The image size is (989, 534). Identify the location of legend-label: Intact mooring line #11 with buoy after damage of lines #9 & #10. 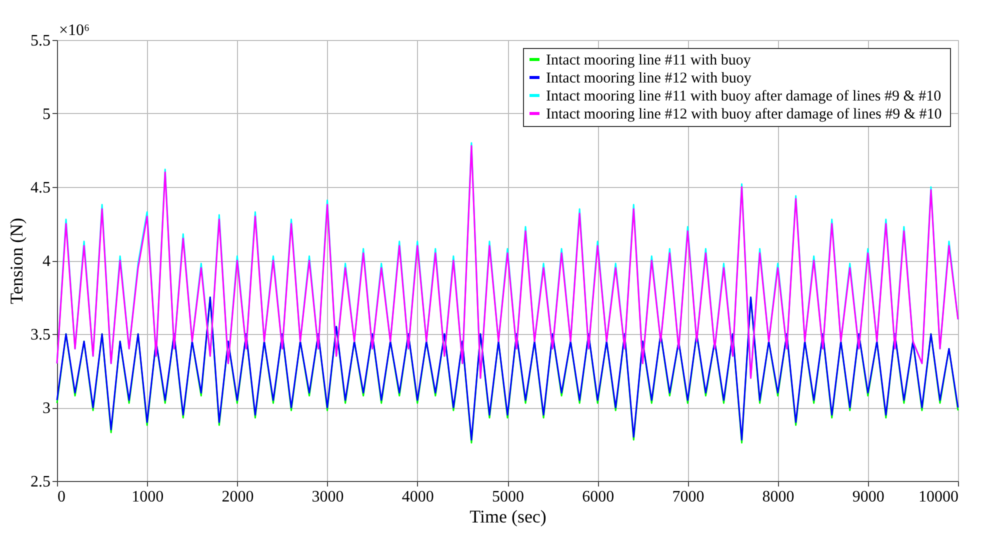
(744, 96).